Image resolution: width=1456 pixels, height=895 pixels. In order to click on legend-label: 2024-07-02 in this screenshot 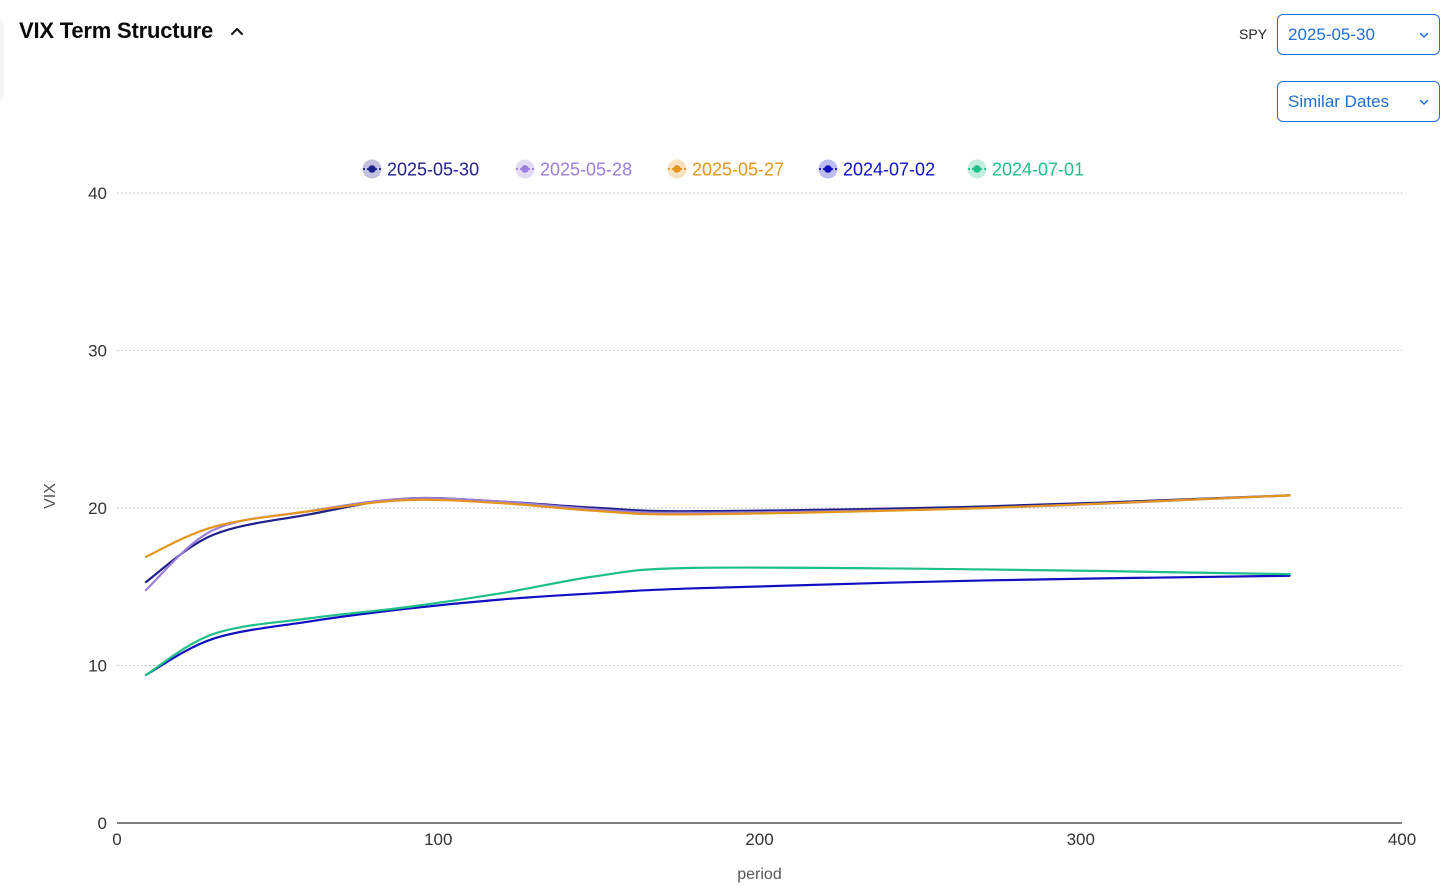, I will do `click(889, 170)`.